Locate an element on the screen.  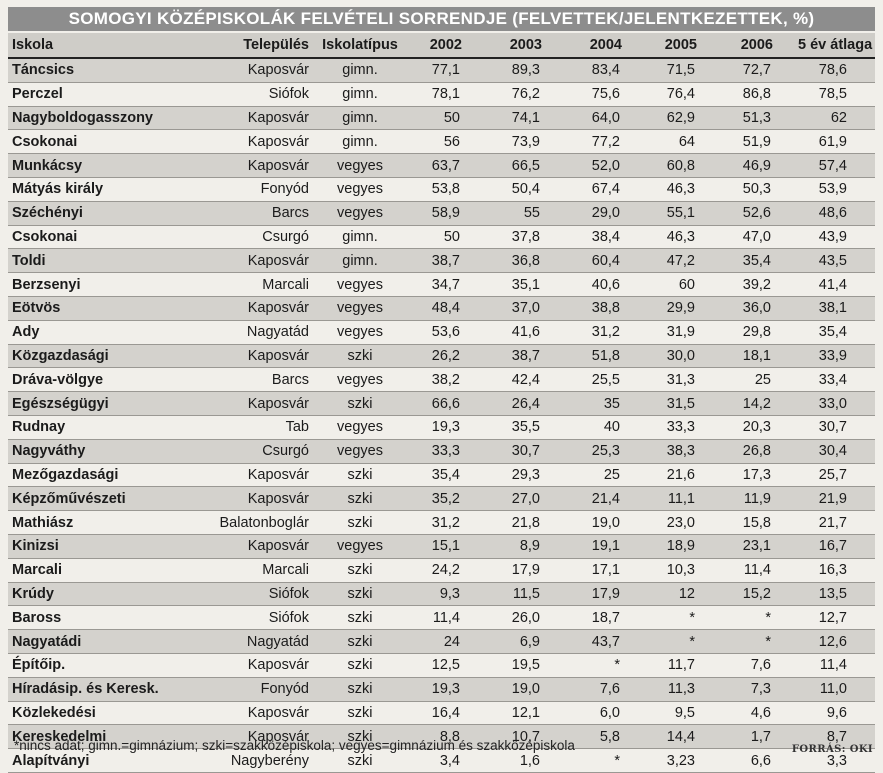
cell-year-2005: 31,5 is located at coordinates (680, 403).